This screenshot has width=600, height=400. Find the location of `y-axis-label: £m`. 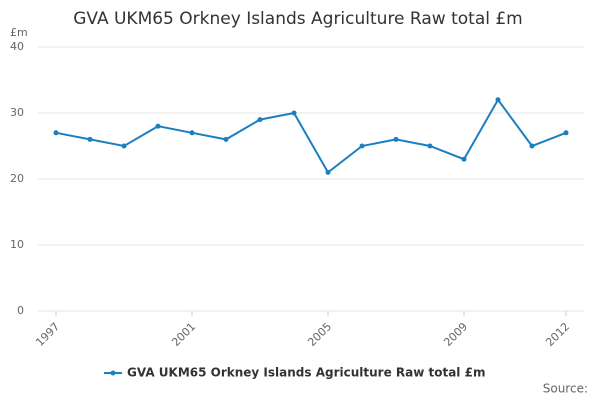

y-axis-label: £m is located at coordinates (19, 32).